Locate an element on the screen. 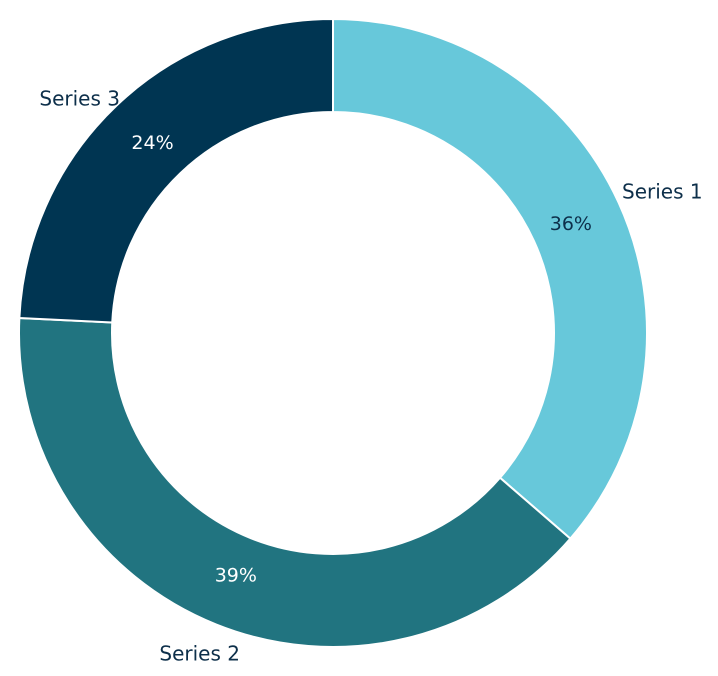 The width and height of the screenshot is (718, 676). series-label-1: Series 1 is located at coordinates (662, 192).